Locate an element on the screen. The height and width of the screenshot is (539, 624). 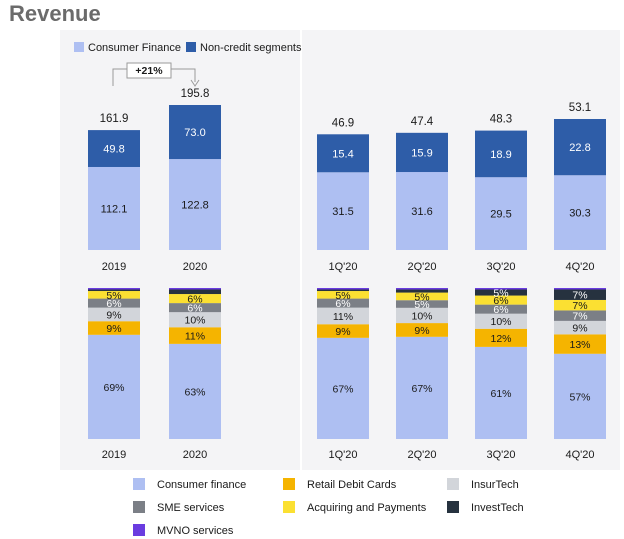
growth-label: +21% is located at coordinates (149, 71).